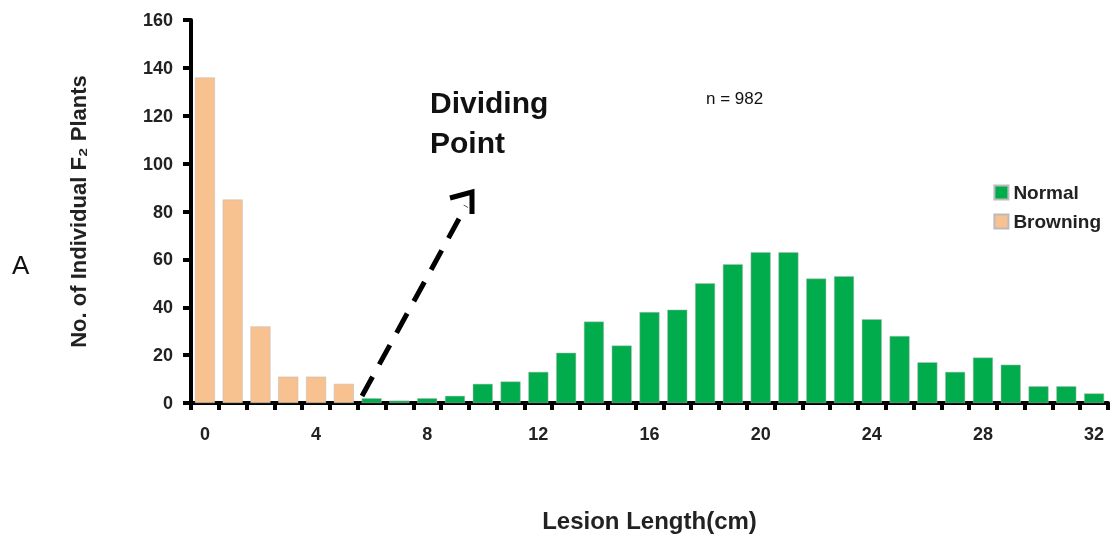  I want to click on x-tick-label: 0, so click(204, 434).